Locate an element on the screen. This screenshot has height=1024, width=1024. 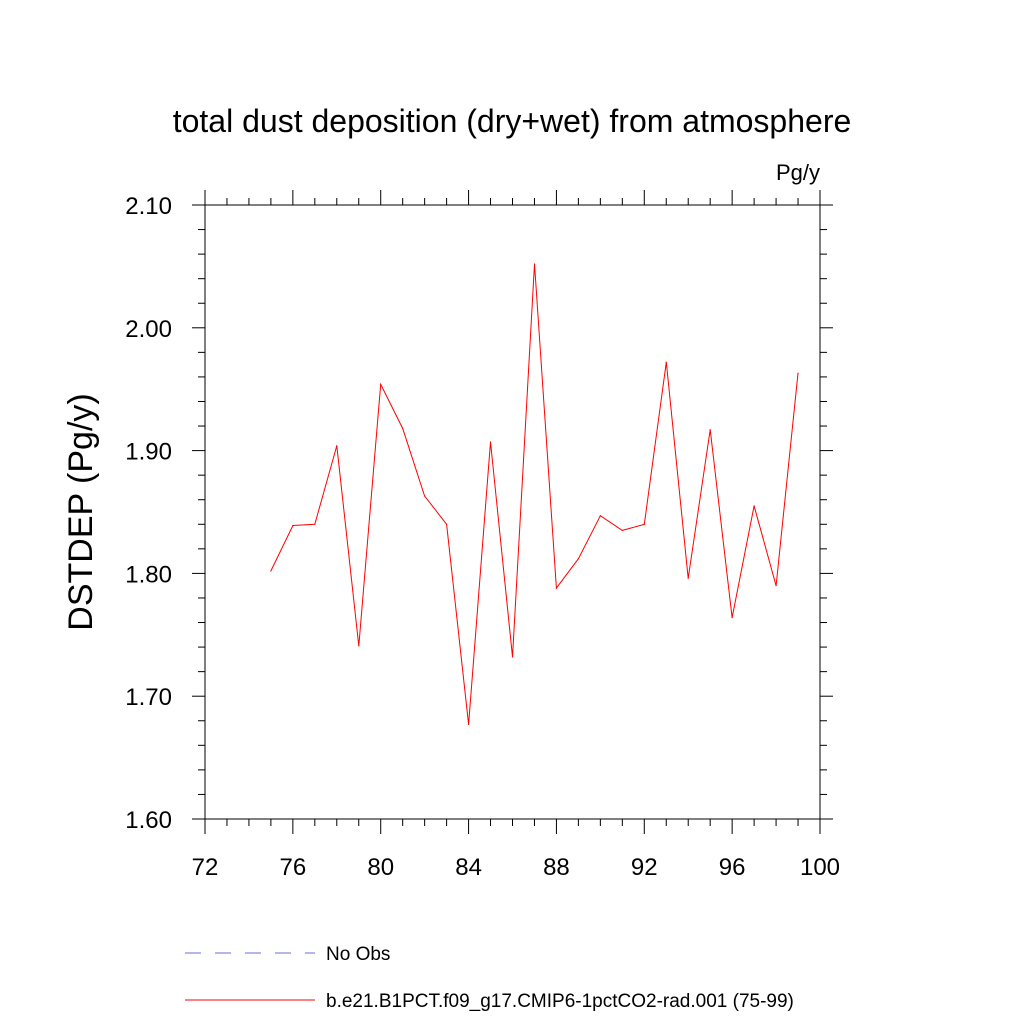
x-tick-labels: 72 76 80 84 88 92 96 100 is located at coordinates (516, 867).